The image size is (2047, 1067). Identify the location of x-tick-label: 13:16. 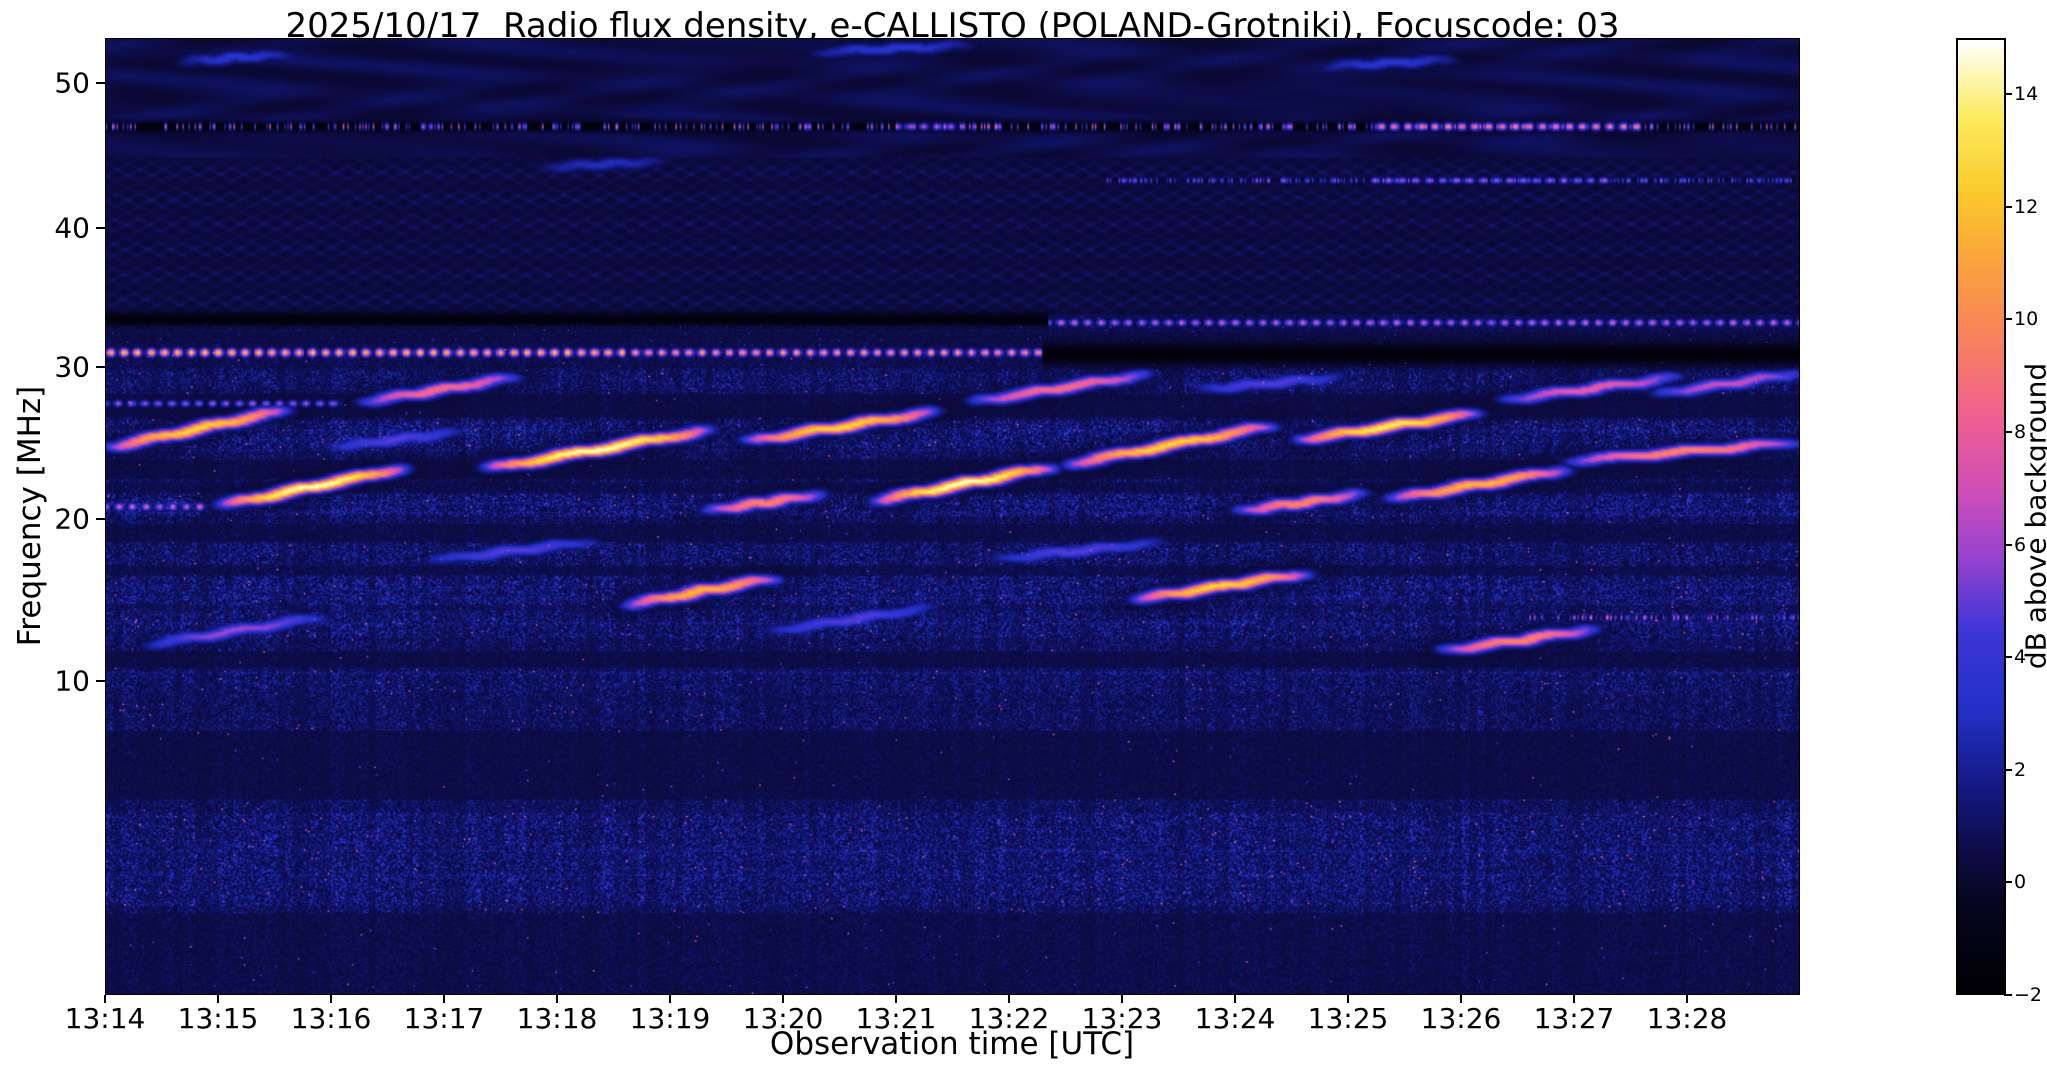
(331, 1018).